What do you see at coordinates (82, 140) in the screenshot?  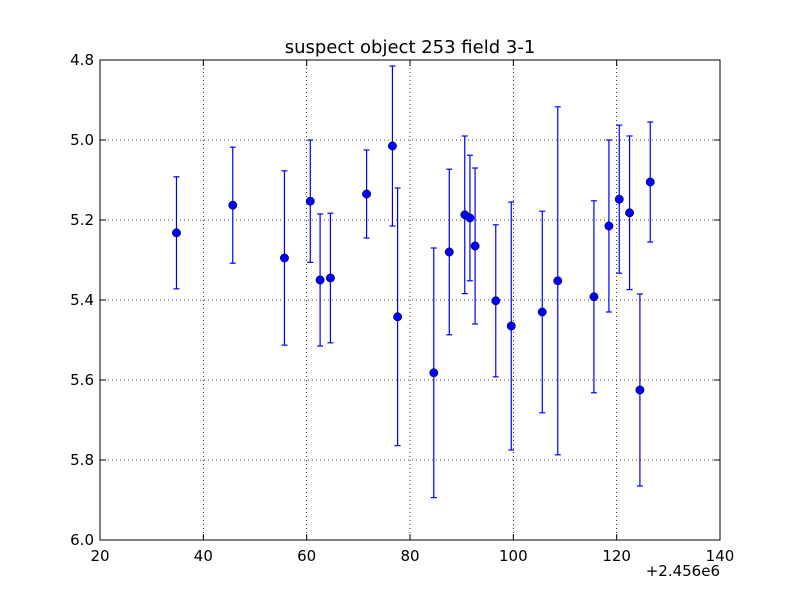 I see `y-tick-label: 5.0` at bounding box center [82, 140].